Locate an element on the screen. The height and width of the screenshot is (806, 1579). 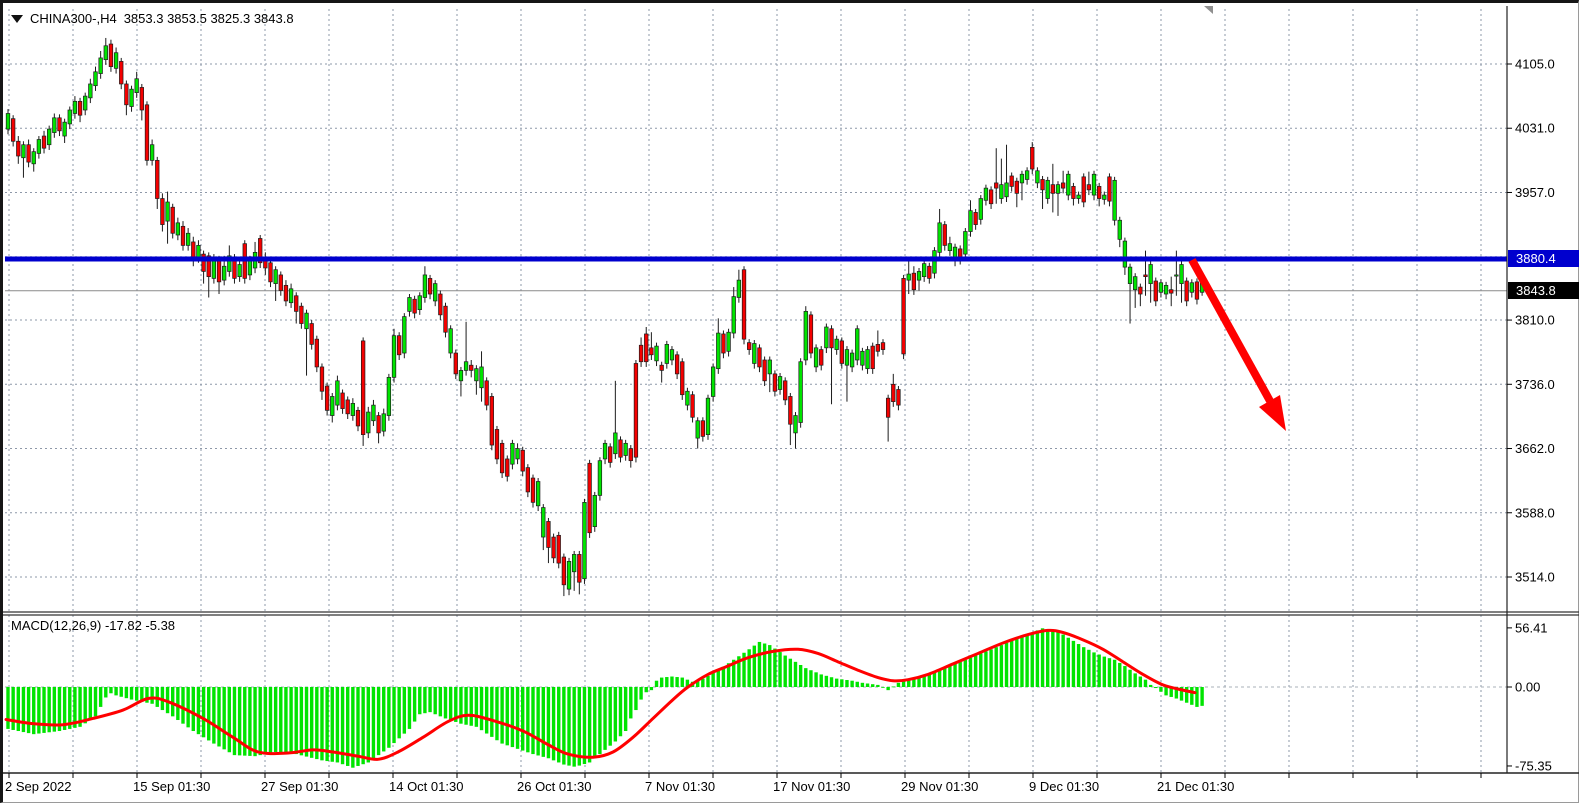
time-tick-label: 7 Nov 01:30 is located at coordinates (680, 786).